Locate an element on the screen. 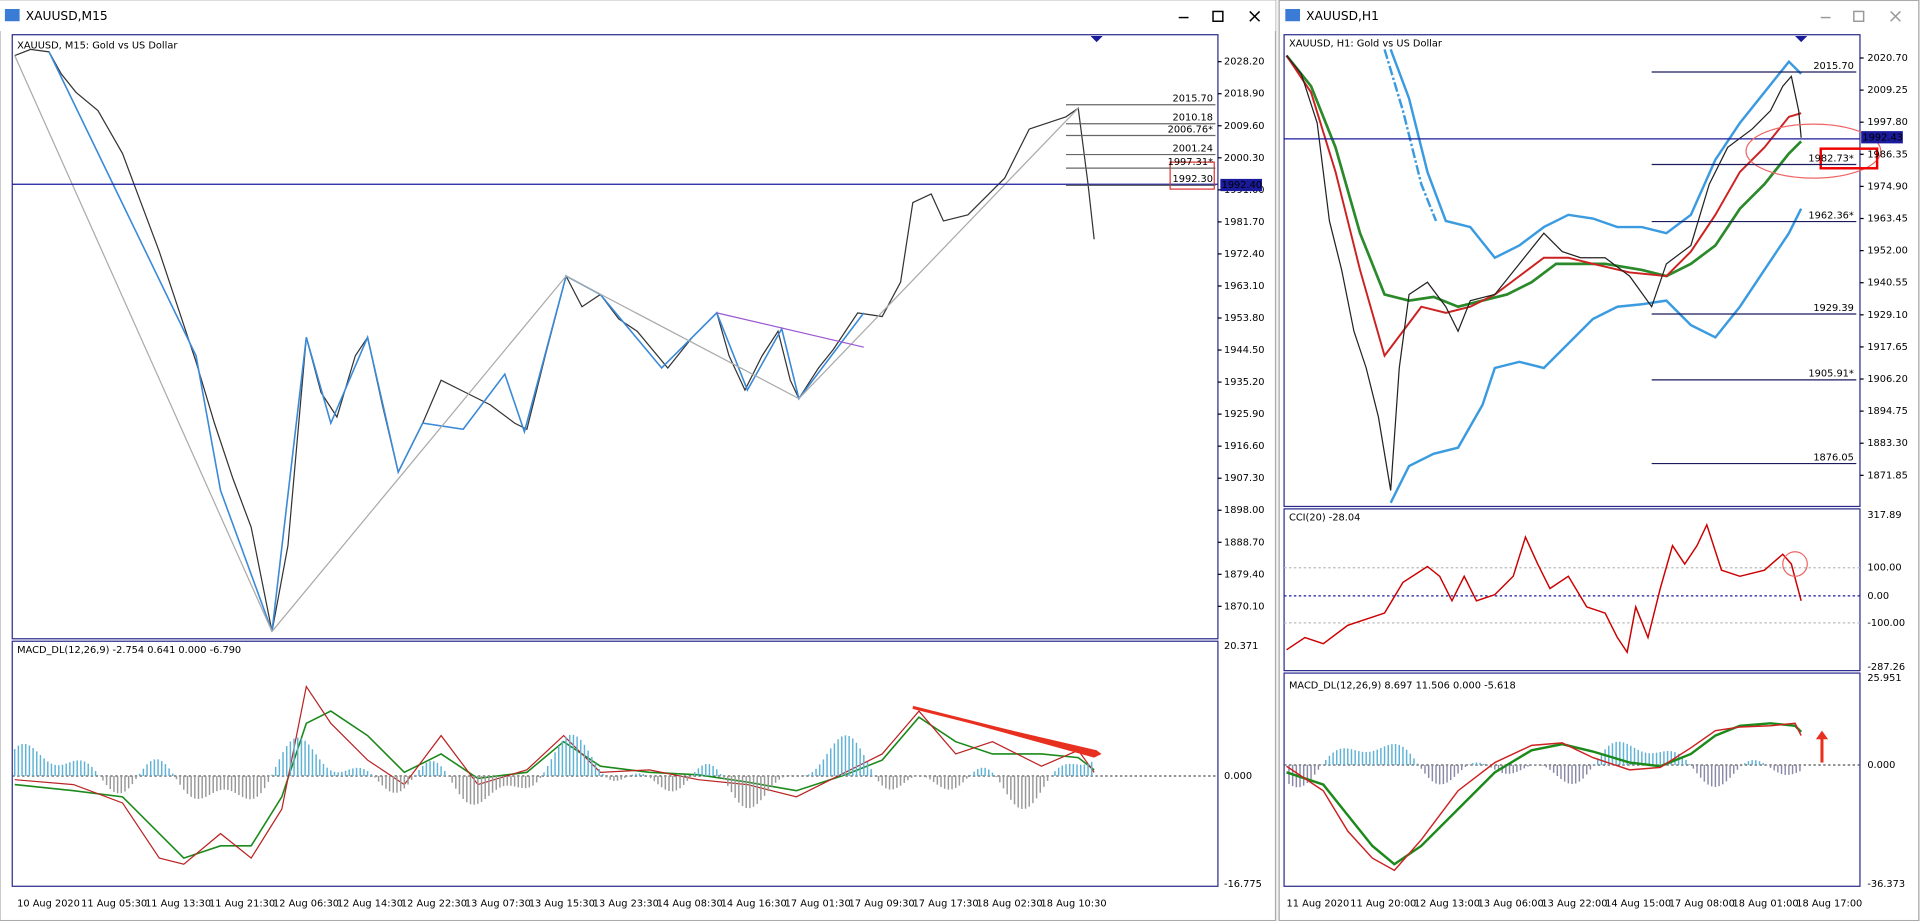 The width and height of the screenshot is (1920, 921). ma-slow is located at coordinates (1544, 181).